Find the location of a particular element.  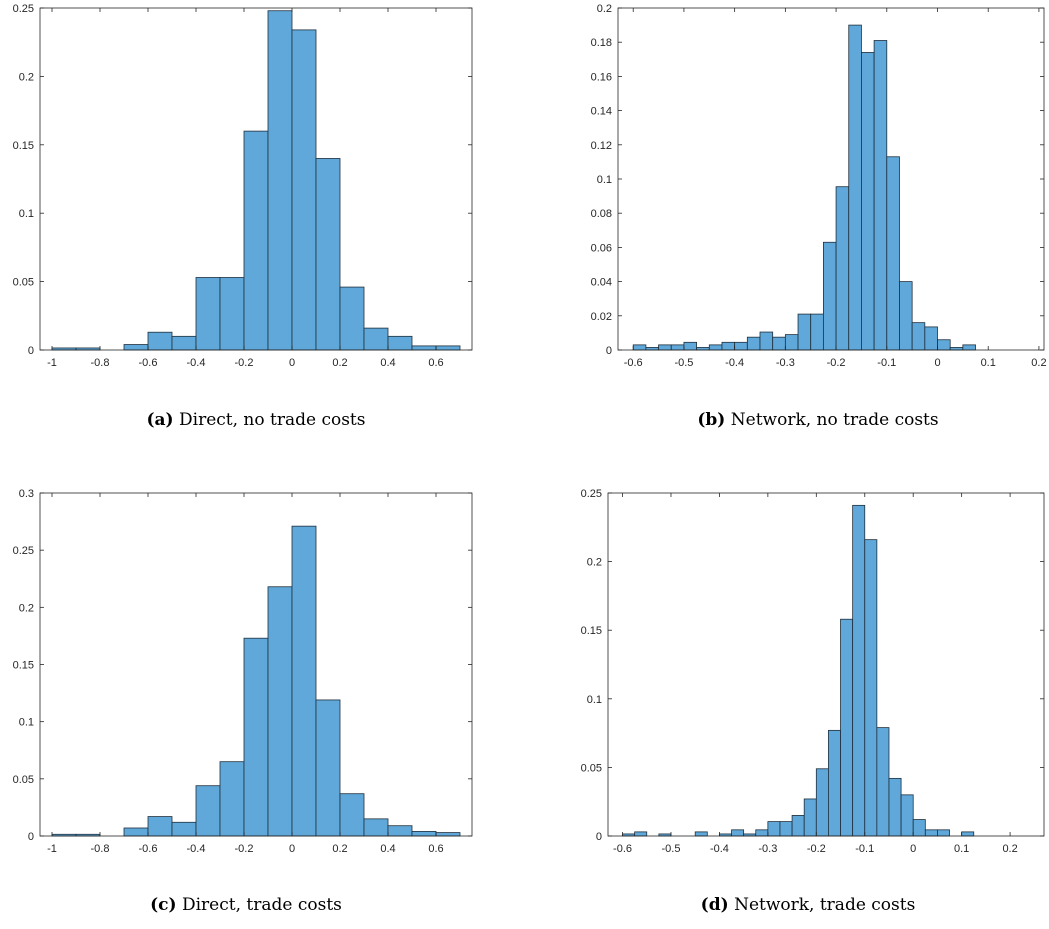

caption-a-label: (a) is located at coordinates (160, 420).